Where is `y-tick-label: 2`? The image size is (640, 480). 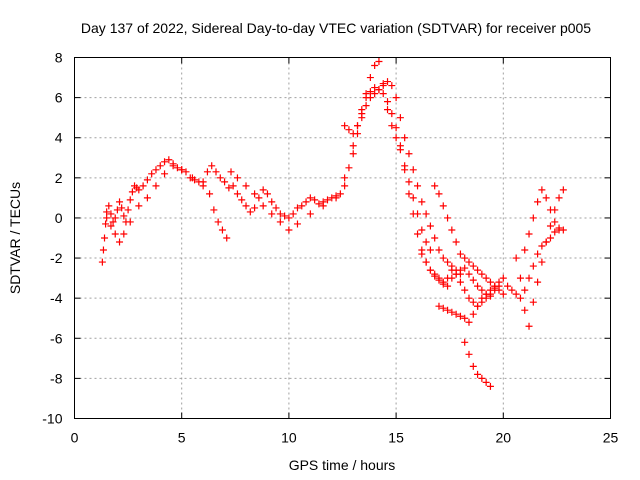 y-tick-label: 2 is located at coordinates (59, 178).